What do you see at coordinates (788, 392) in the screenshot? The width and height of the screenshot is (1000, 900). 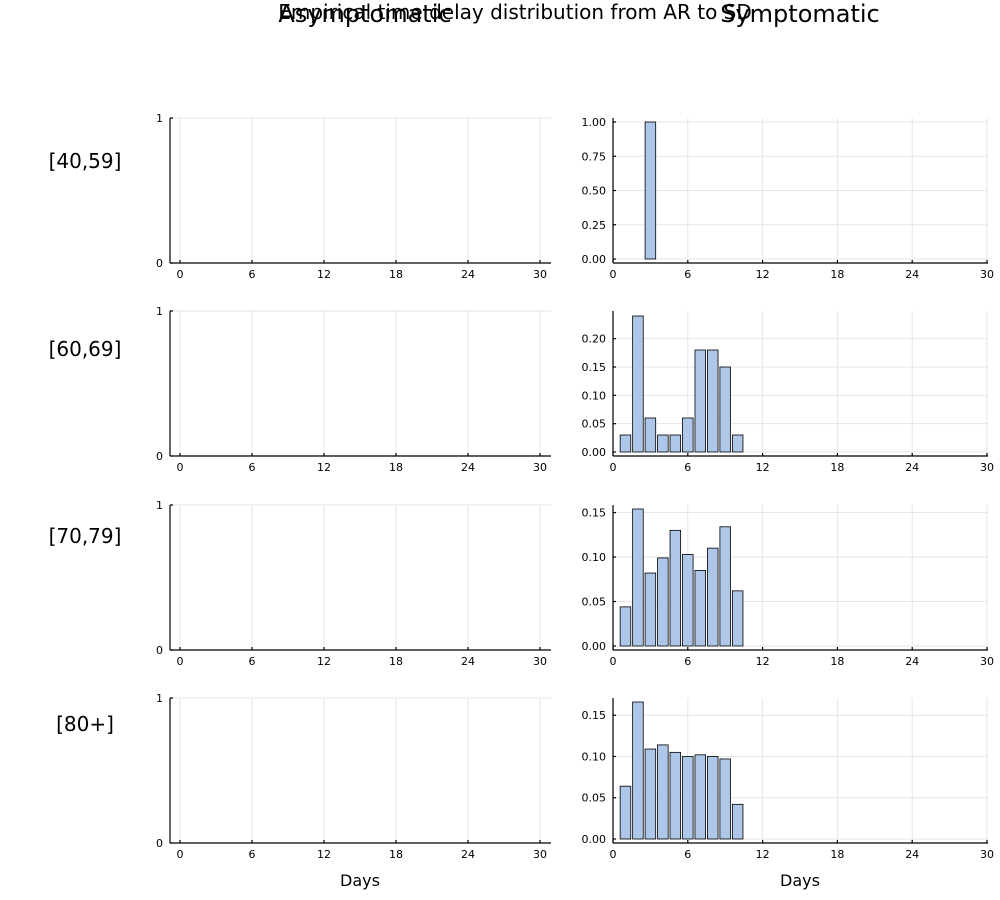 I see `subplot-2-2: 0 6 12 18 24 30 0.00 0.05 0.10 0.15 0.20` at bounding box center [788, 392].